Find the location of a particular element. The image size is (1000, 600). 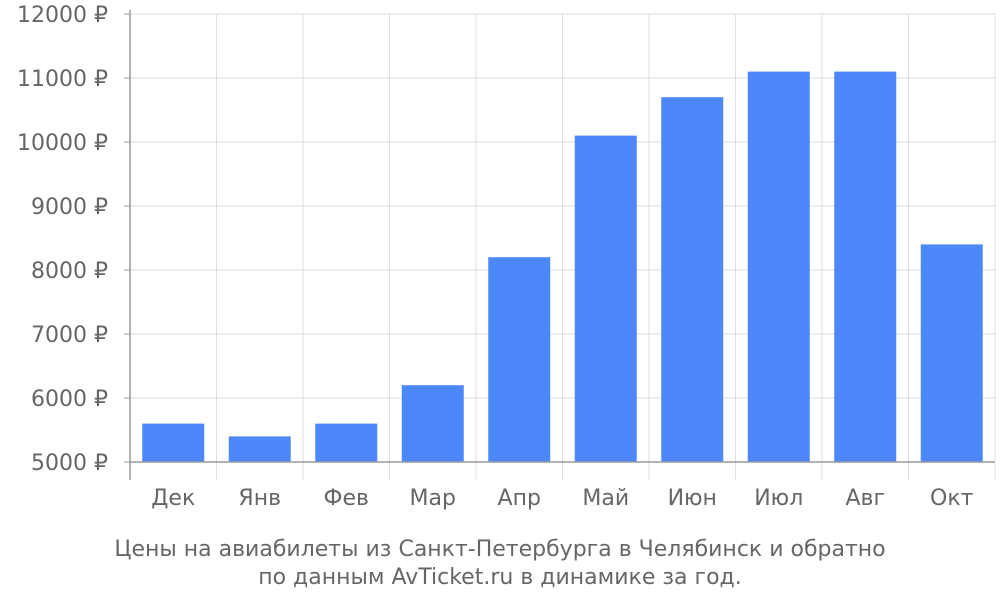

y-tick-label: 9000 ₽ is located at coordinates (69, 207).